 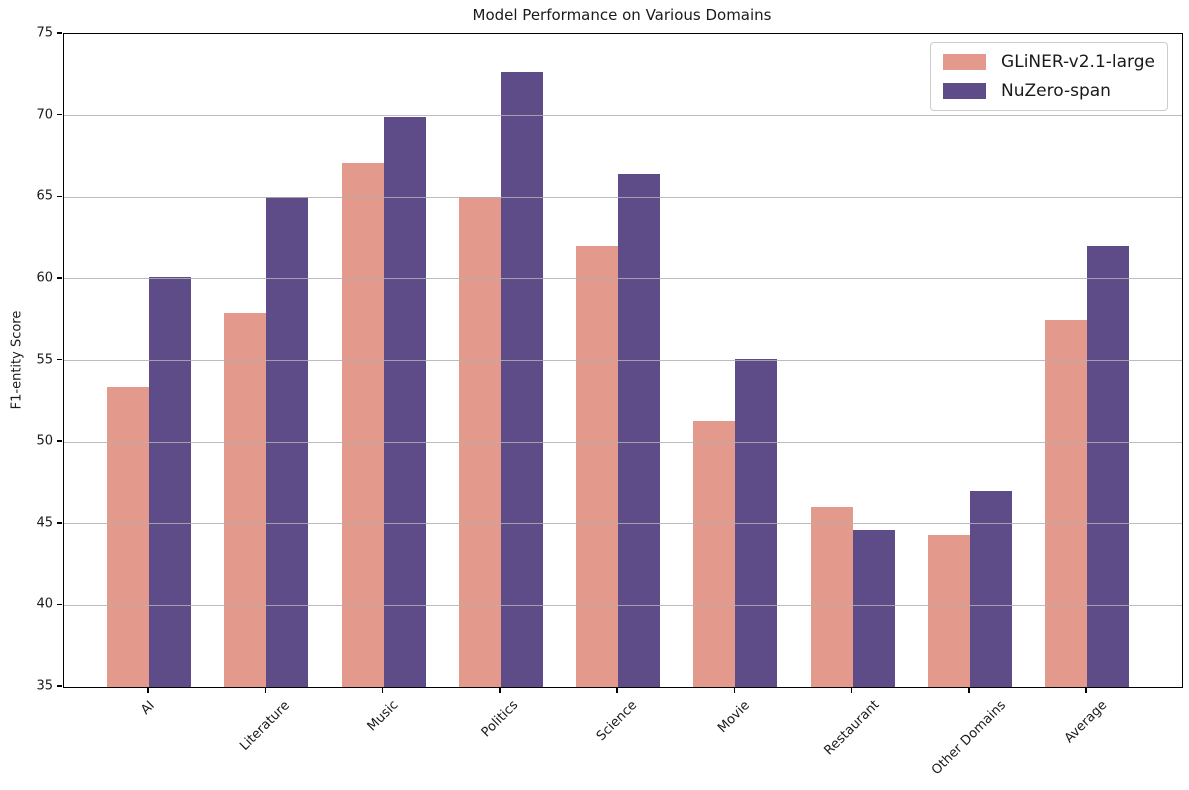 I want to click on bar-nuzero-span-average, so click(x=1108, y=466).